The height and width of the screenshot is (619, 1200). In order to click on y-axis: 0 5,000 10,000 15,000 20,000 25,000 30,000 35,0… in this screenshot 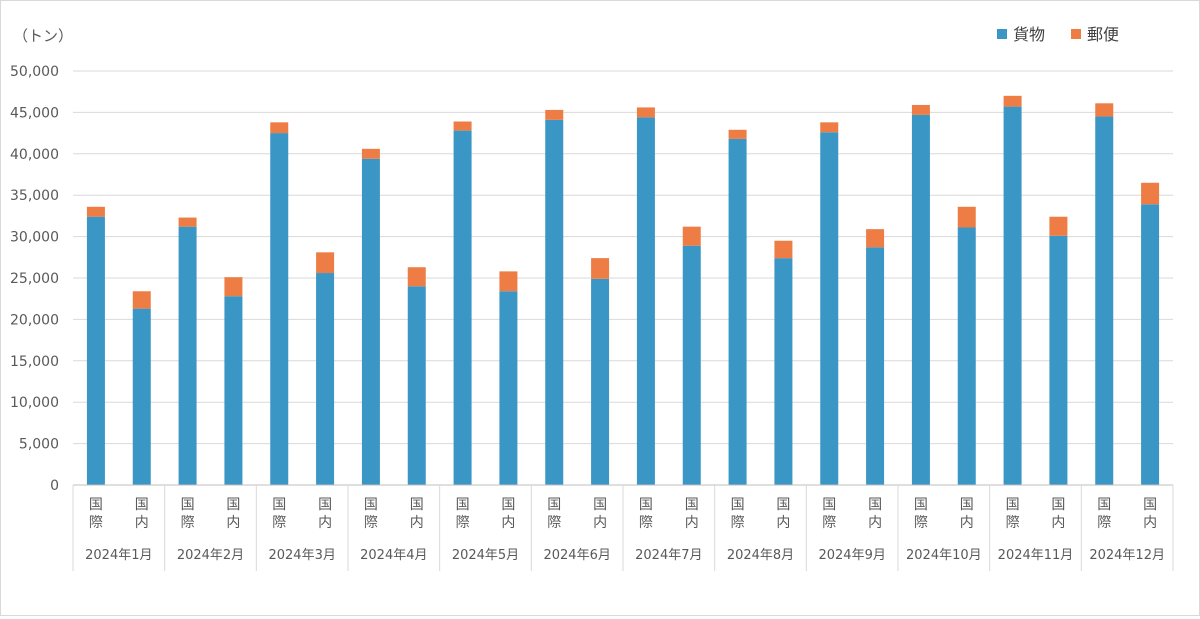, I will do `click(34, 279)`.